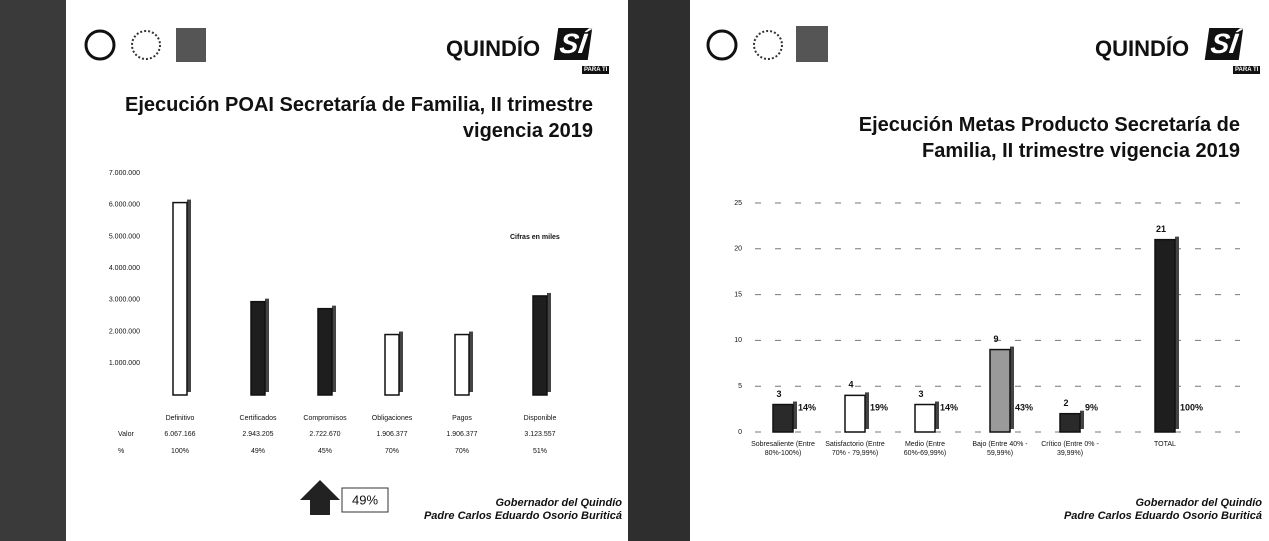  Describe the element at coordinates (325, 451) in the screenshot. I see `percent-label: 45%` at that location.